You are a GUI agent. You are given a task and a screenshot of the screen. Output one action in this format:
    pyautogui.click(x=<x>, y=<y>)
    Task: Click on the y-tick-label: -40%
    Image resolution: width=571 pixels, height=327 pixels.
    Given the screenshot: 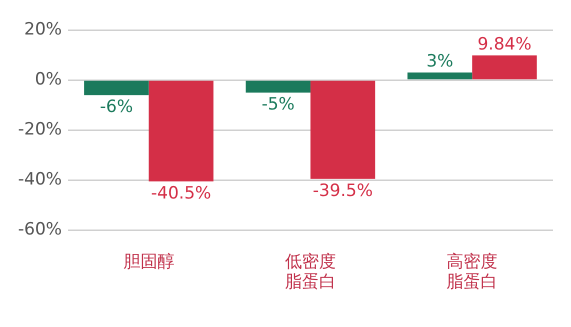 What is the action you would take?
    pyautogui.click(x=40, y=180)
    